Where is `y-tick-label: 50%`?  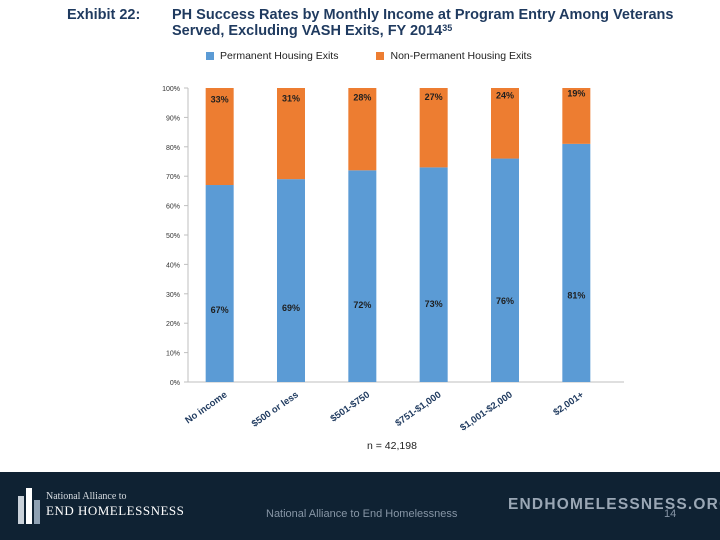 y-tick-label: 50% is located at coordinates (173, 236).